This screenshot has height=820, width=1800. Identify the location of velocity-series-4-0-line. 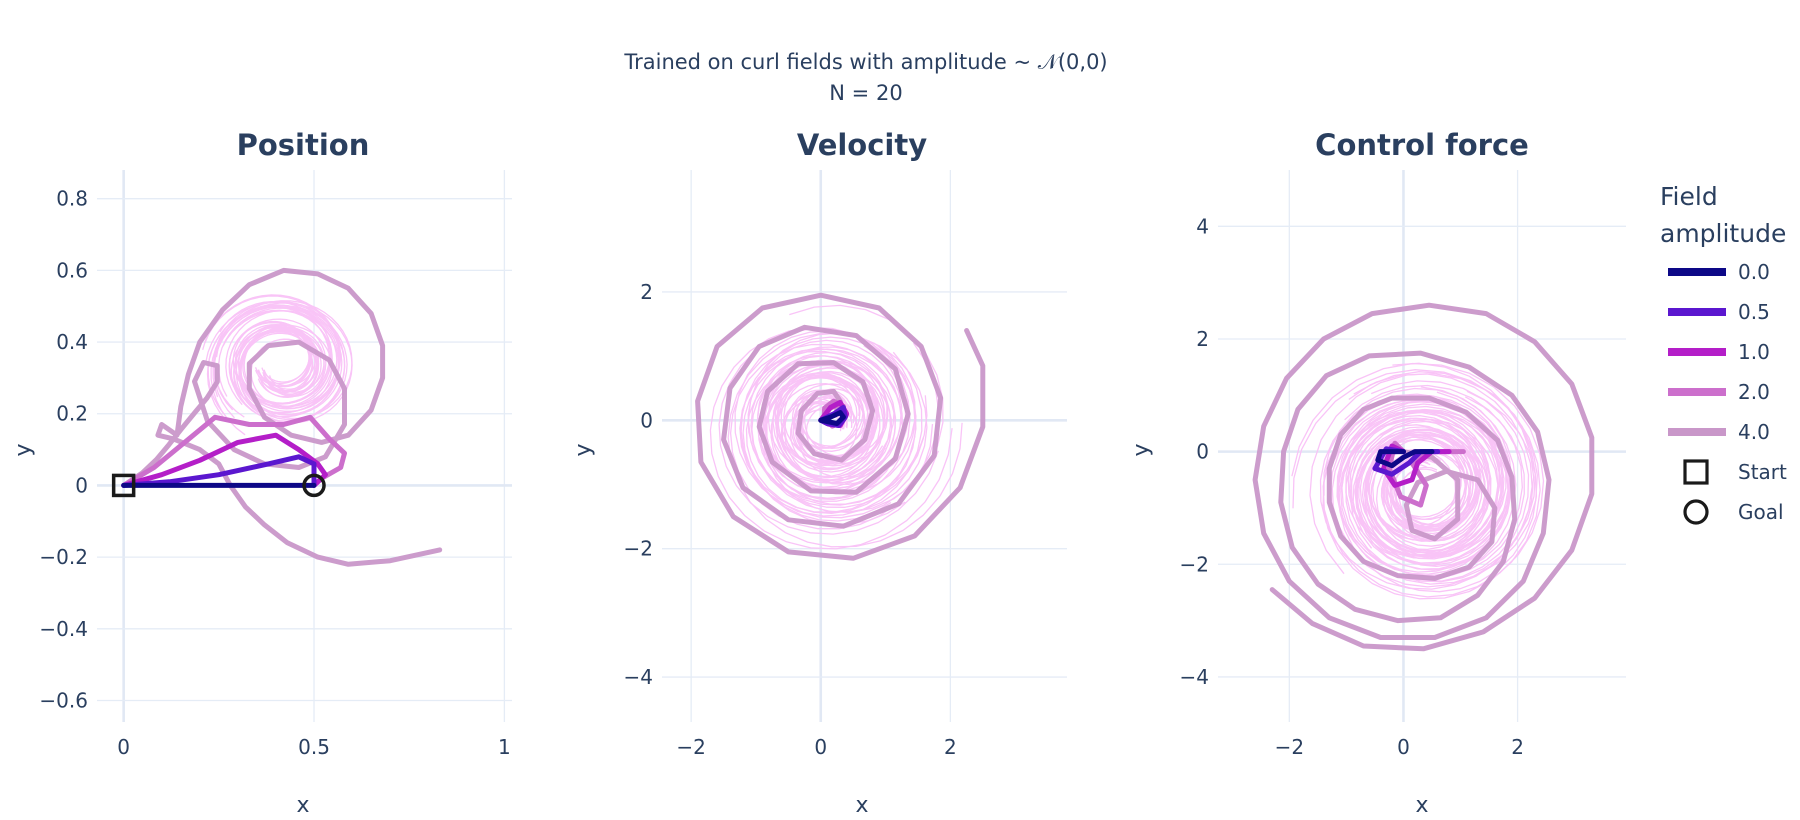
(840, 426).